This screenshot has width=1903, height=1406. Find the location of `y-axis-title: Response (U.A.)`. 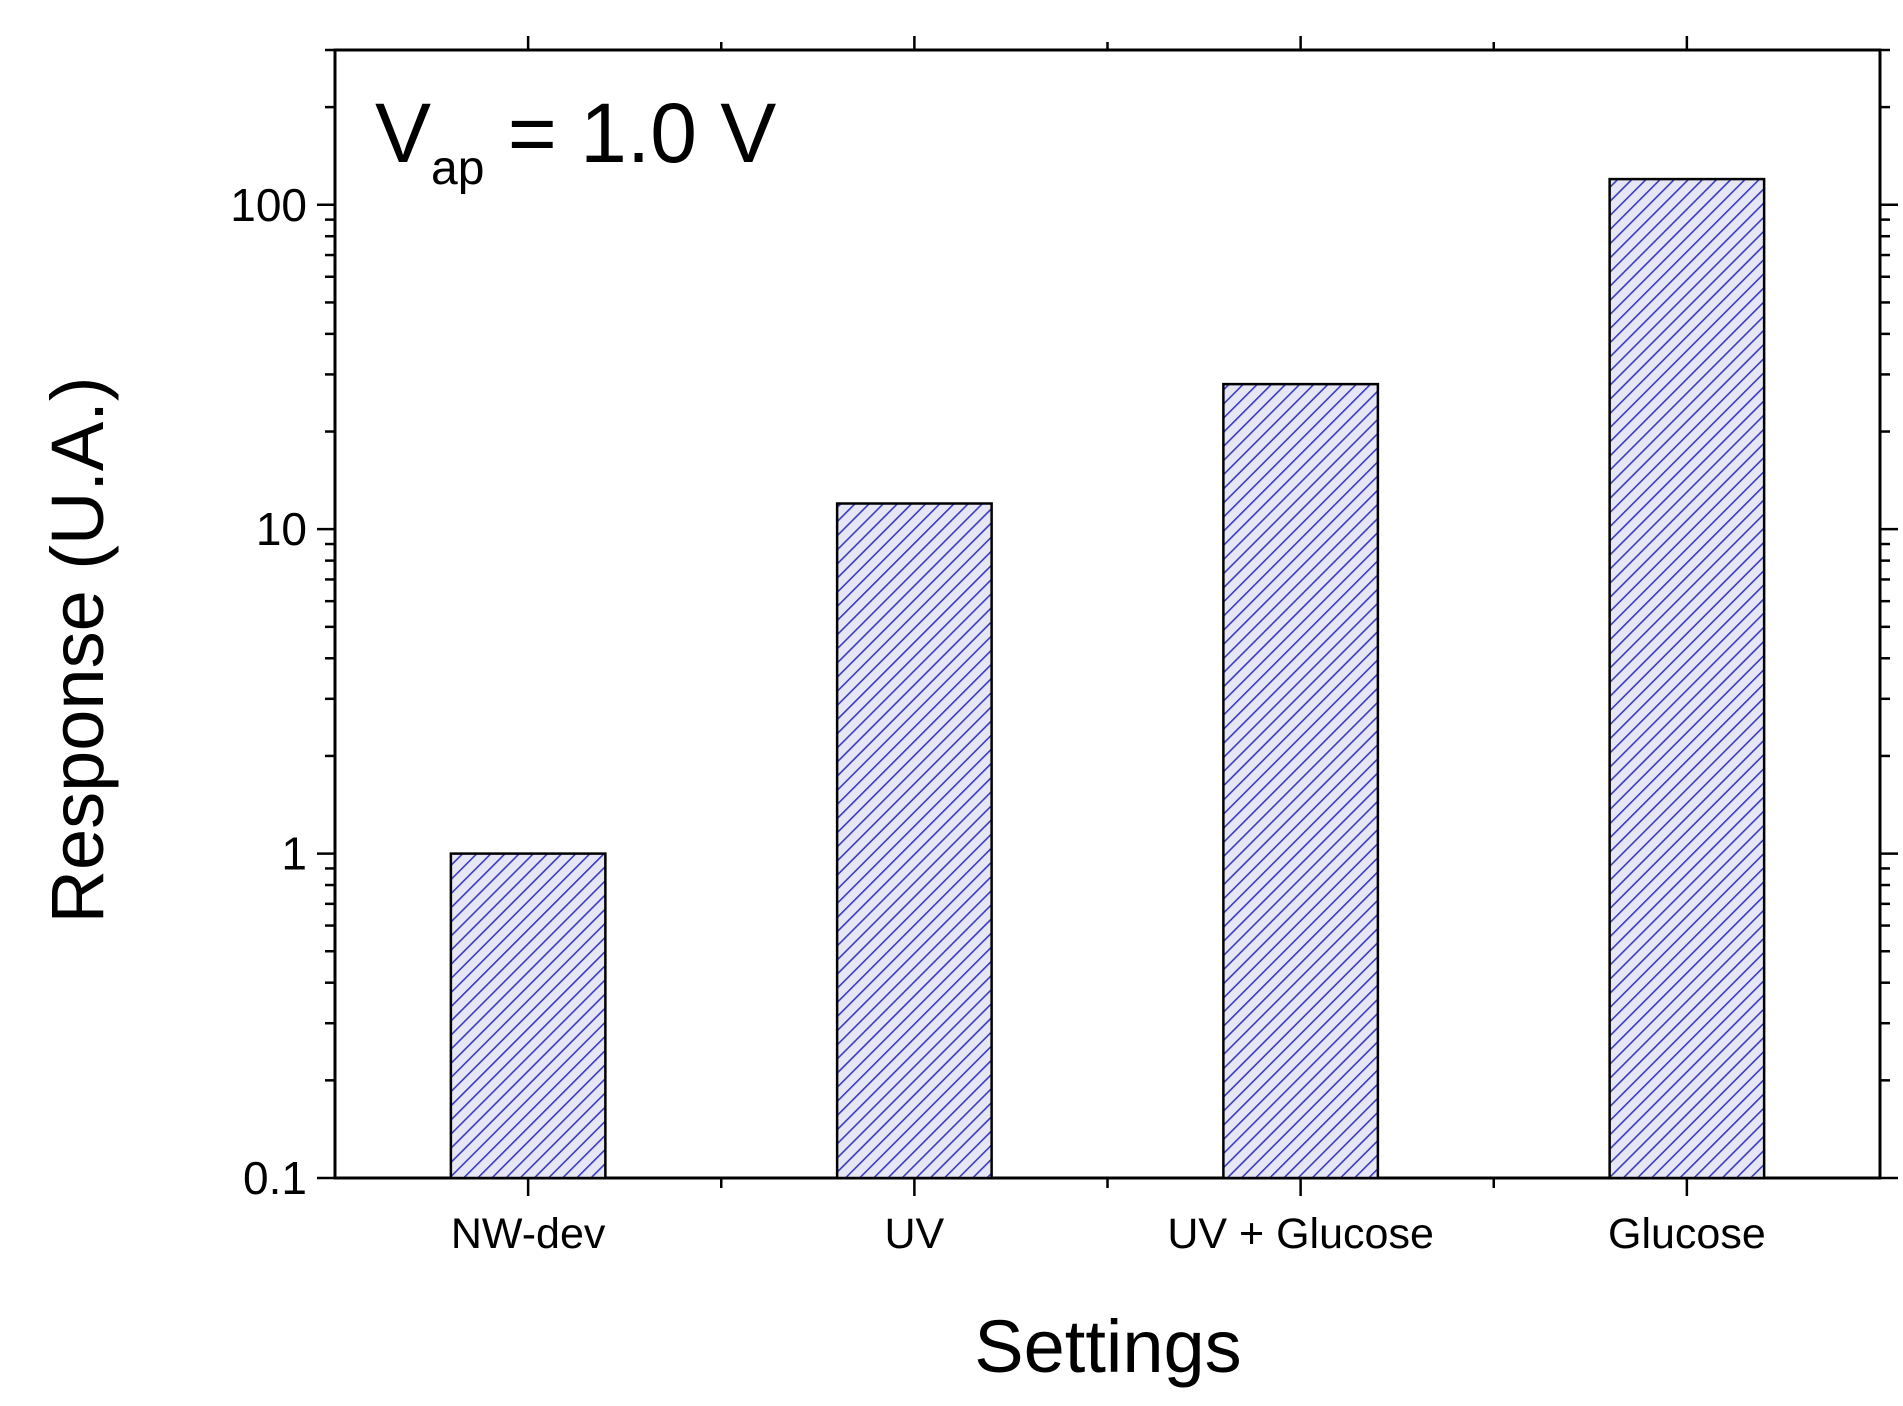

y-axis-title: Response (U.A.) is located at coordinates (77, 650).